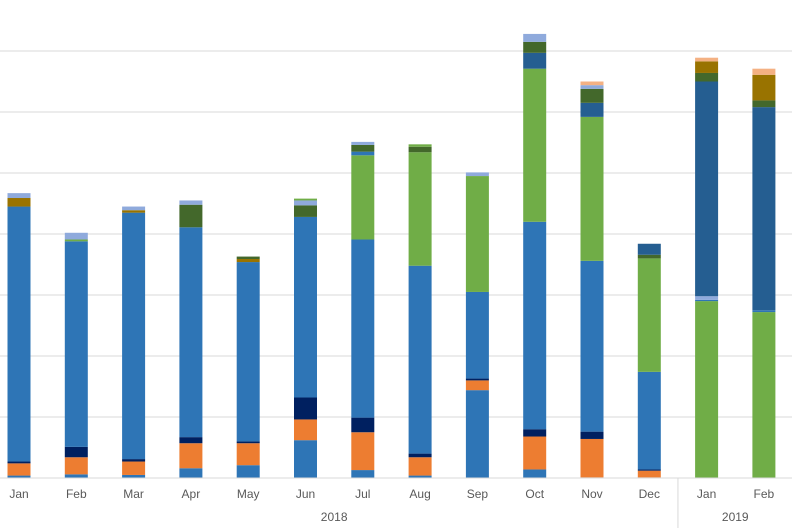  I want to click on x-tick-label: Dec, so click(649, 494).